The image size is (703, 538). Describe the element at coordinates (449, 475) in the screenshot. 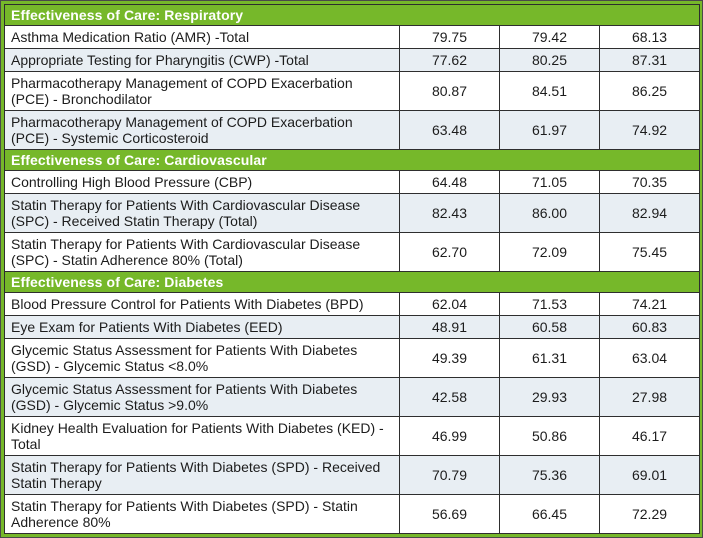

I see `measure-value: 70.79` at that location.